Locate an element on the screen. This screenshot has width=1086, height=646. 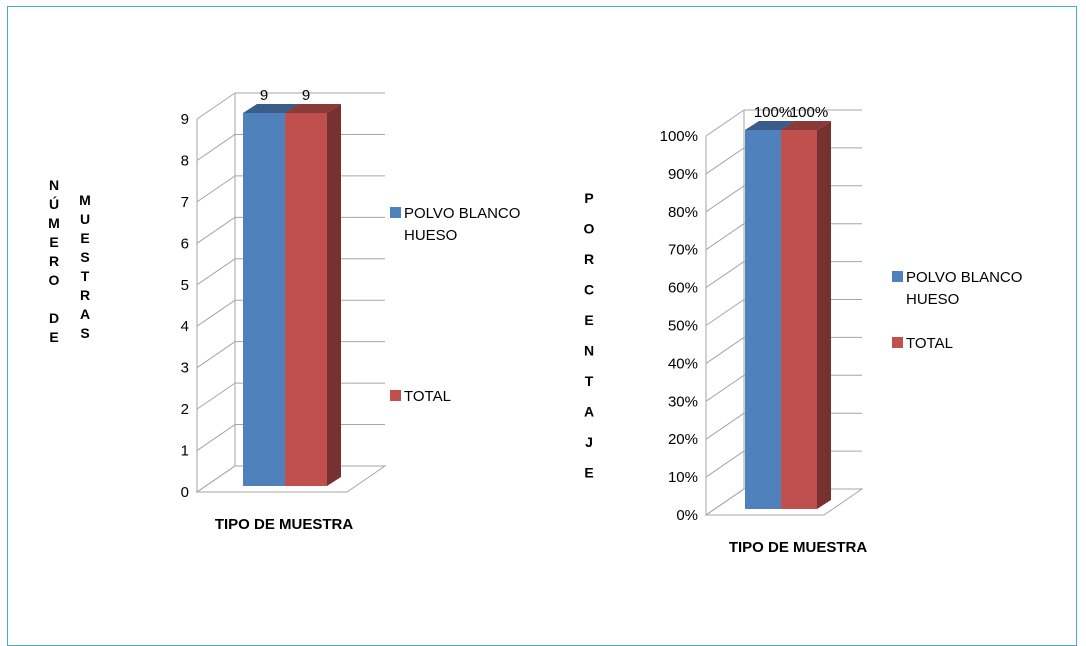
y-tick-label: 3 is located at coordinates (185, 368).